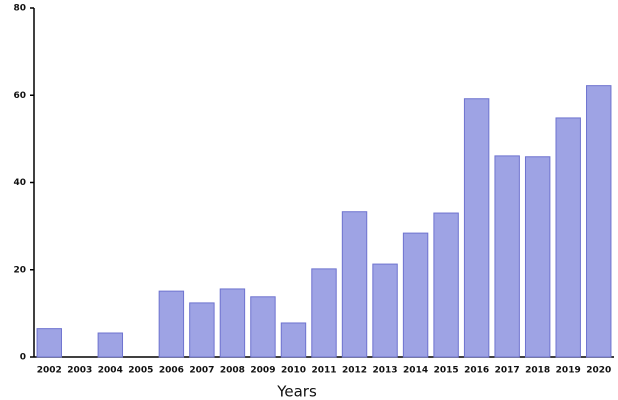 This screenshot has height=400, width=618. Describe the element at coordinates (171, 371) in the screenshot. I see `x-tick-label: 2006` at that location.